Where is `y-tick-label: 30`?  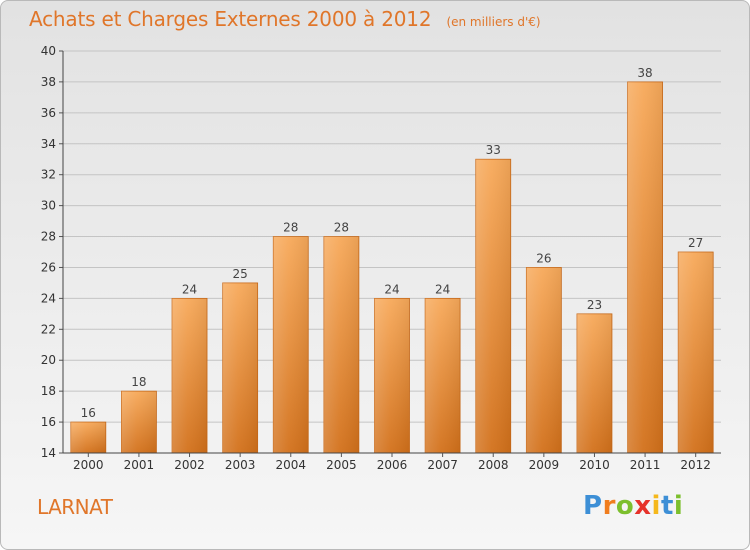 y-tick-label: 30 is located at coordinates (48, 206).